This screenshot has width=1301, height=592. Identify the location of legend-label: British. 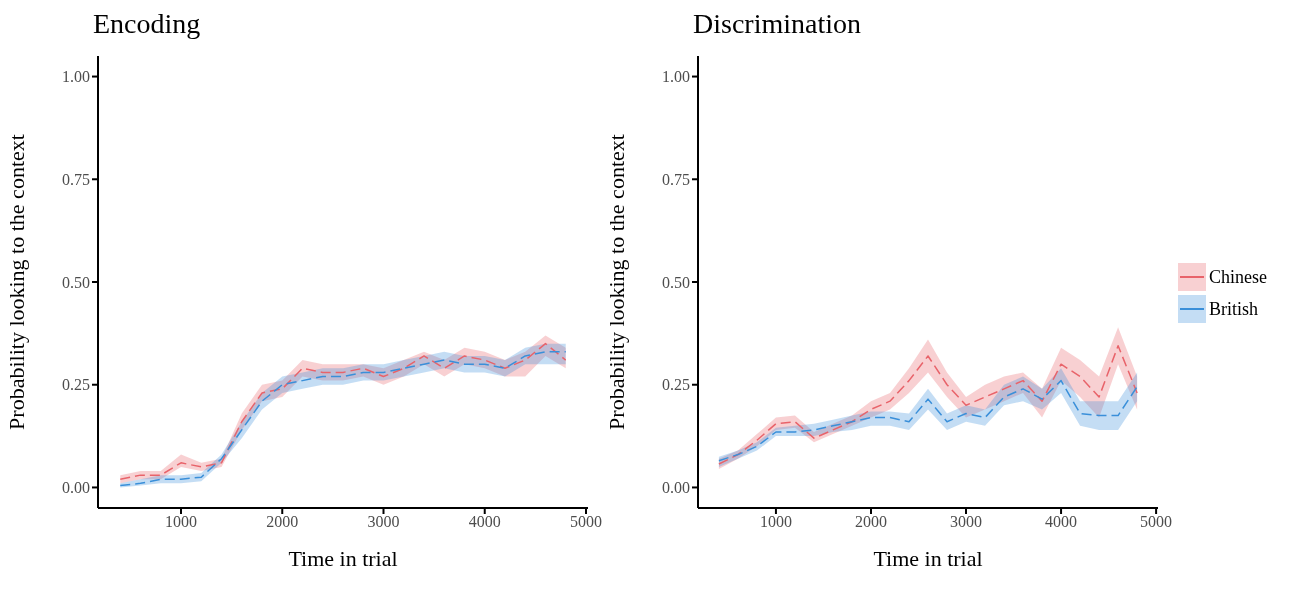
(1234, 309).